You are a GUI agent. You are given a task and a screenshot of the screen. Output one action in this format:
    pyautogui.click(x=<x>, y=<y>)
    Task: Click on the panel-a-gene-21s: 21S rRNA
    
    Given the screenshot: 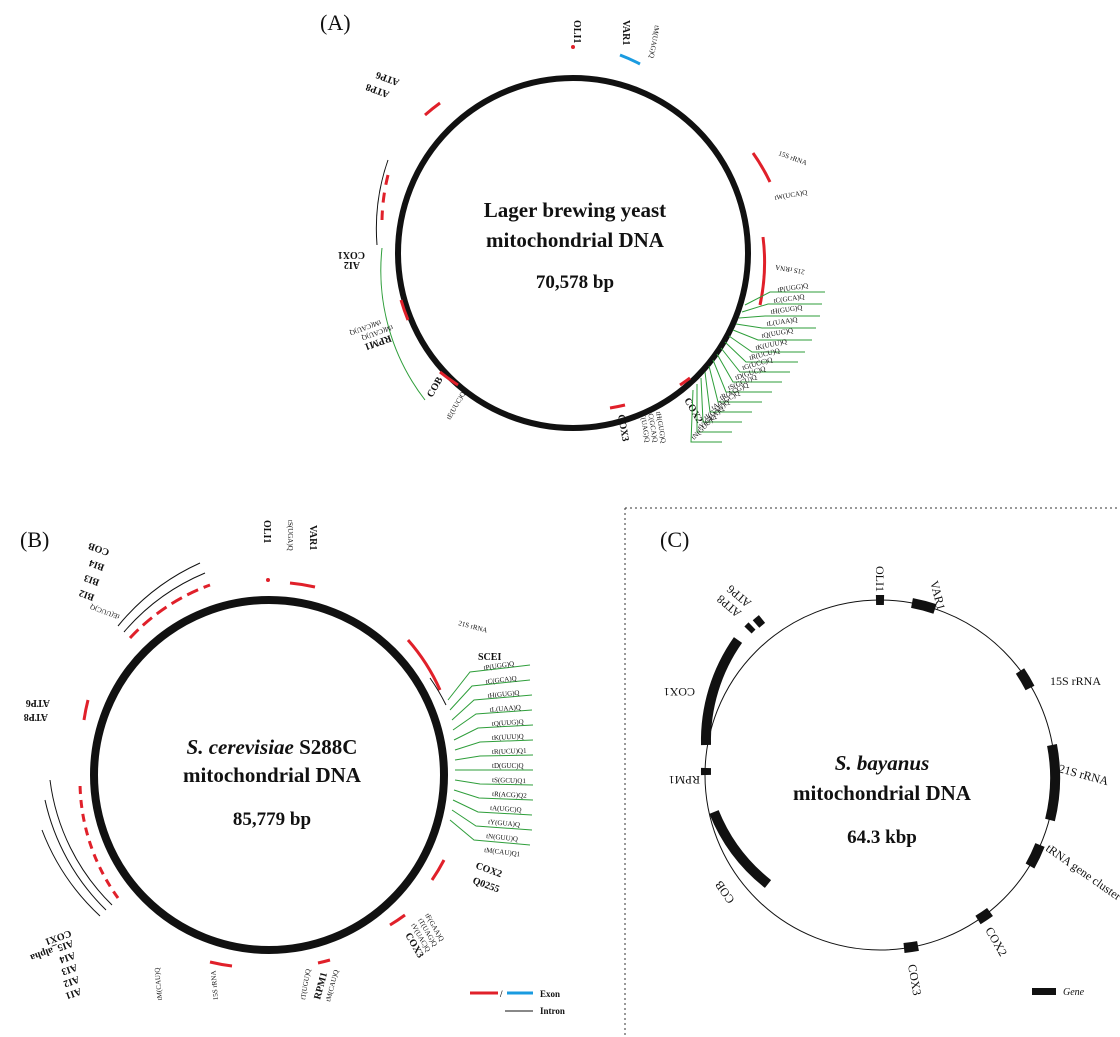 What is the action you would take?
    pyautogui.click(x=790, y=269)
    